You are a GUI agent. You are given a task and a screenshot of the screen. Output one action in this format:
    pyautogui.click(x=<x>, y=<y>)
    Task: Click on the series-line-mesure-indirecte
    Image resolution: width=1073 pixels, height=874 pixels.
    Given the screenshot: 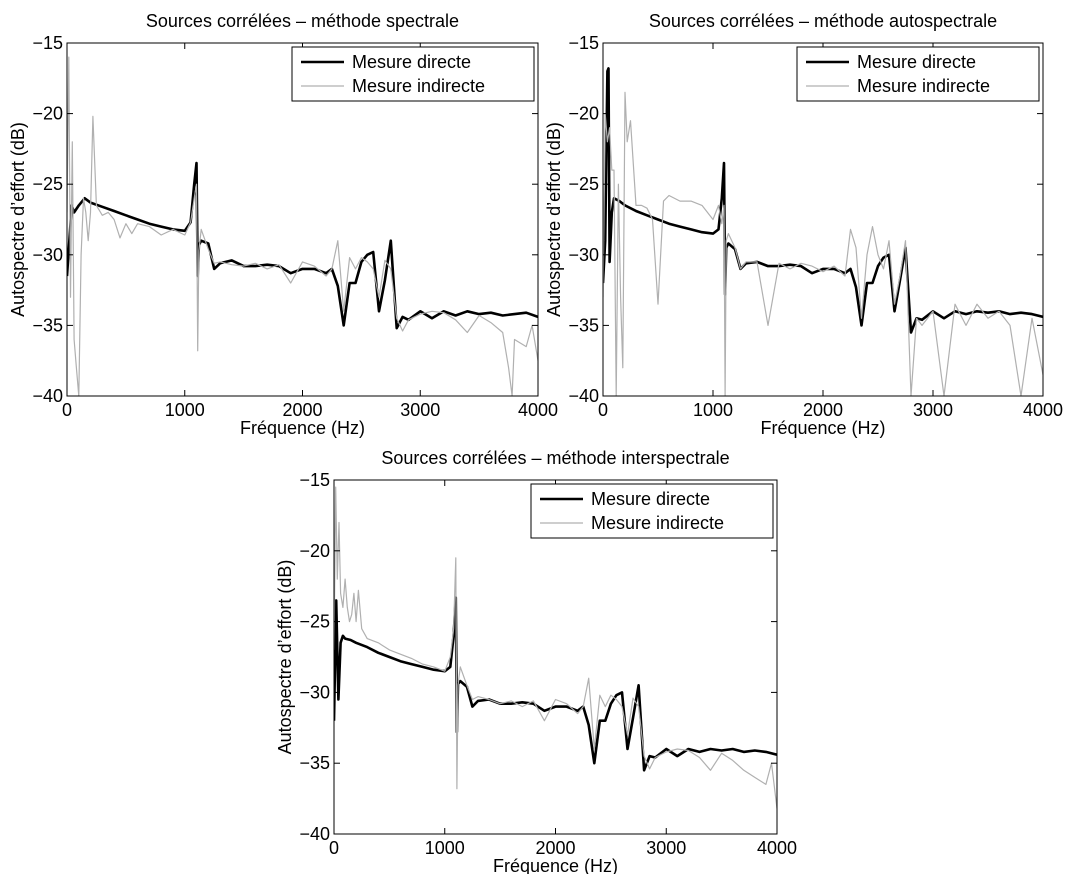 What is the action you would take?
    pyautogui.click(x=823, y=243)
    